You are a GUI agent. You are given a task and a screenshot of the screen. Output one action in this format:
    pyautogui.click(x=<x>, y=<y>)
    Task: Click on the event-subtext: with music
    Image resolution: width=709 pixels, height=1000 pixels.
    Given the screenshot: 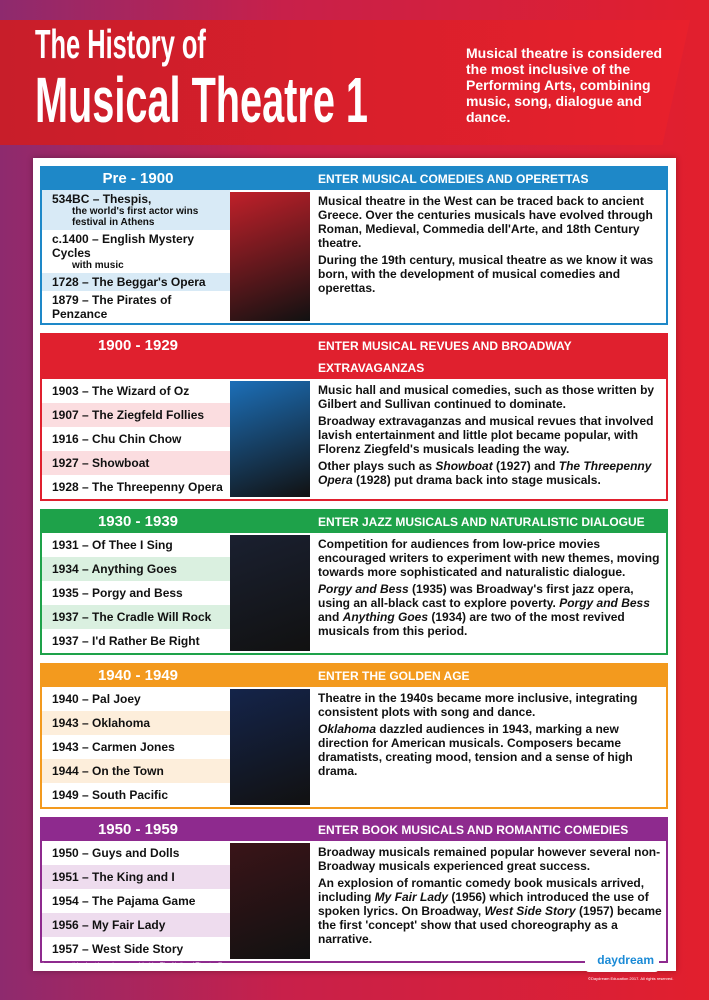 What is the action you would take?
    pyautogui.click(x=98, y=265)
    